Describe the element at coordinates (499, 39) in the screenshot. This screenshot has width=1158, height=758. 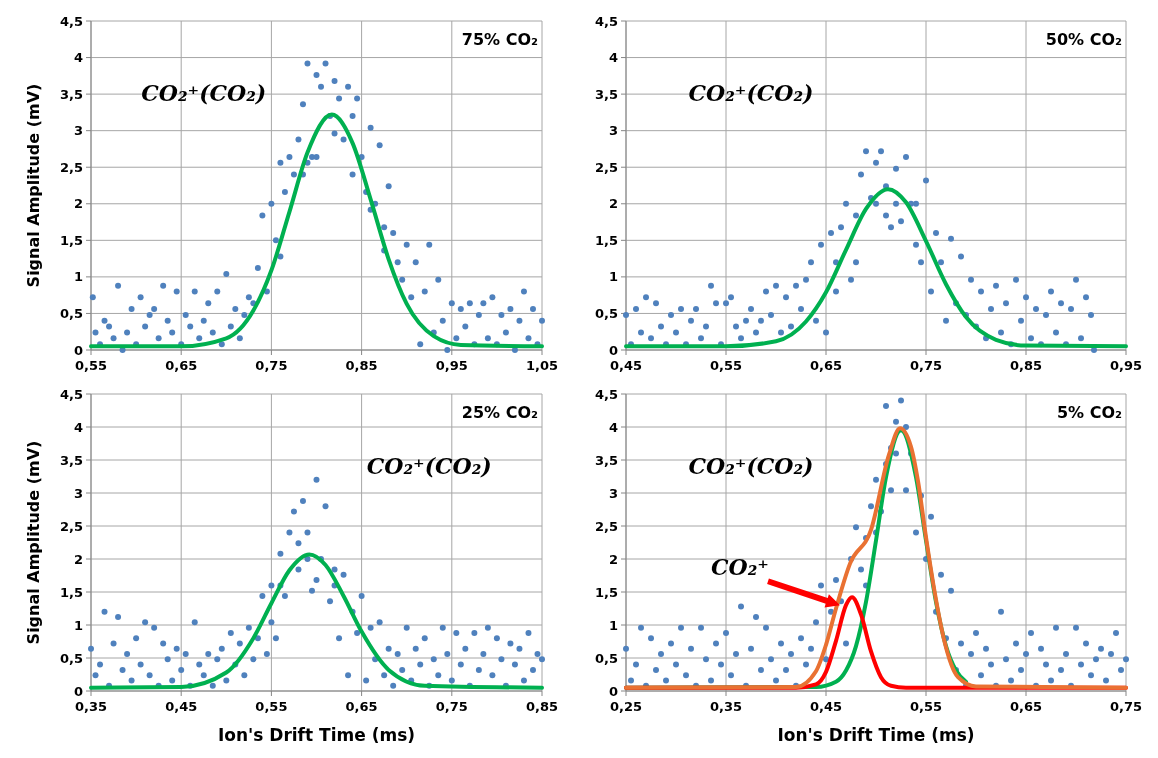
I see `annotation: 75% CO₂` at that location.